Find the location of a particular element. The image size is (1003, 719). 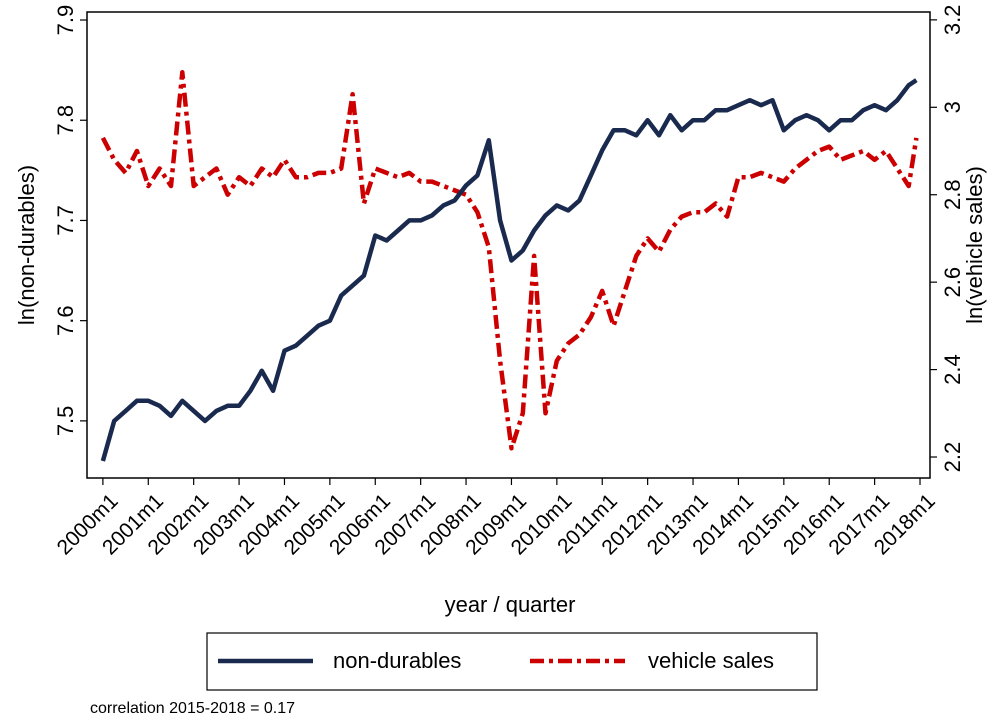

legend-label: vehicle sales is located at coordinates (711, 660).